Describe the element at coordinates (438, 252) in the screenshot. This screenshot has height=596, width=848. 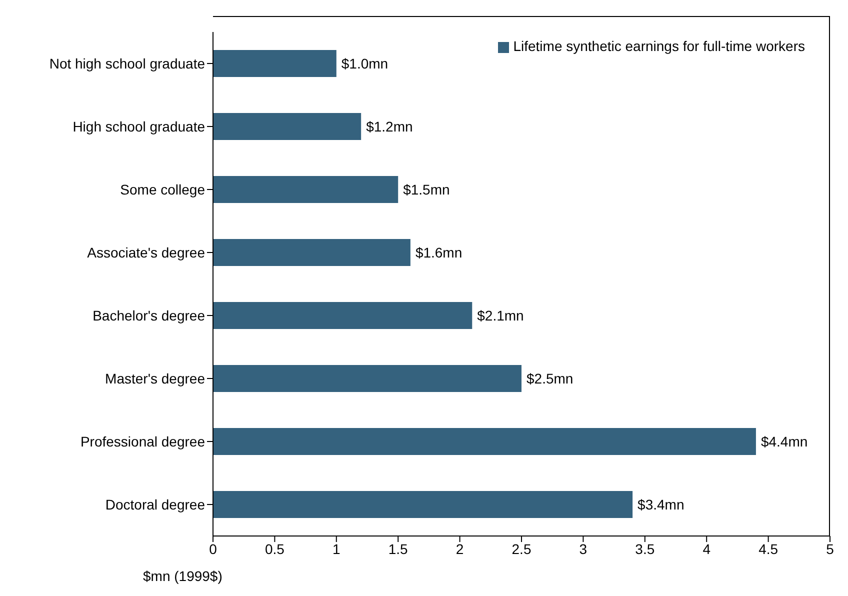
I see `data-label: $1.6mn` at that location.